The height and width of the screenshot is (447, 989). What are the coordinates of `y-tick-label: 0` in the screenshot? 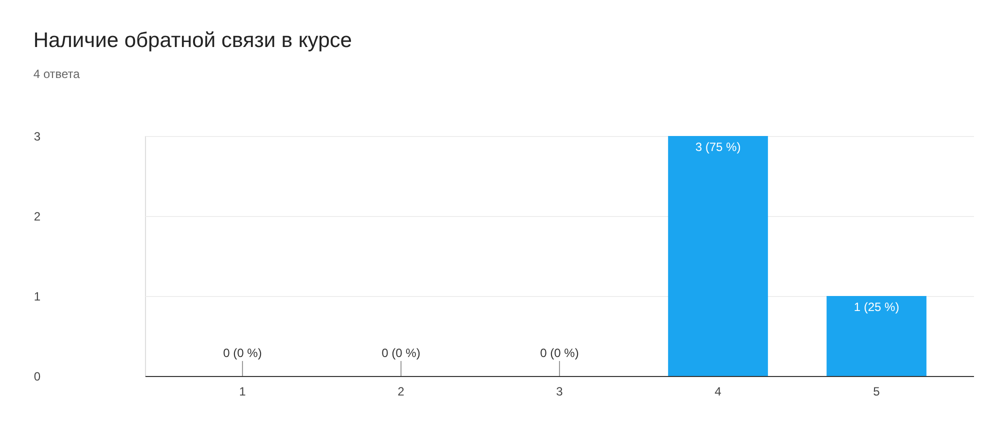 It's located at (37, 377).